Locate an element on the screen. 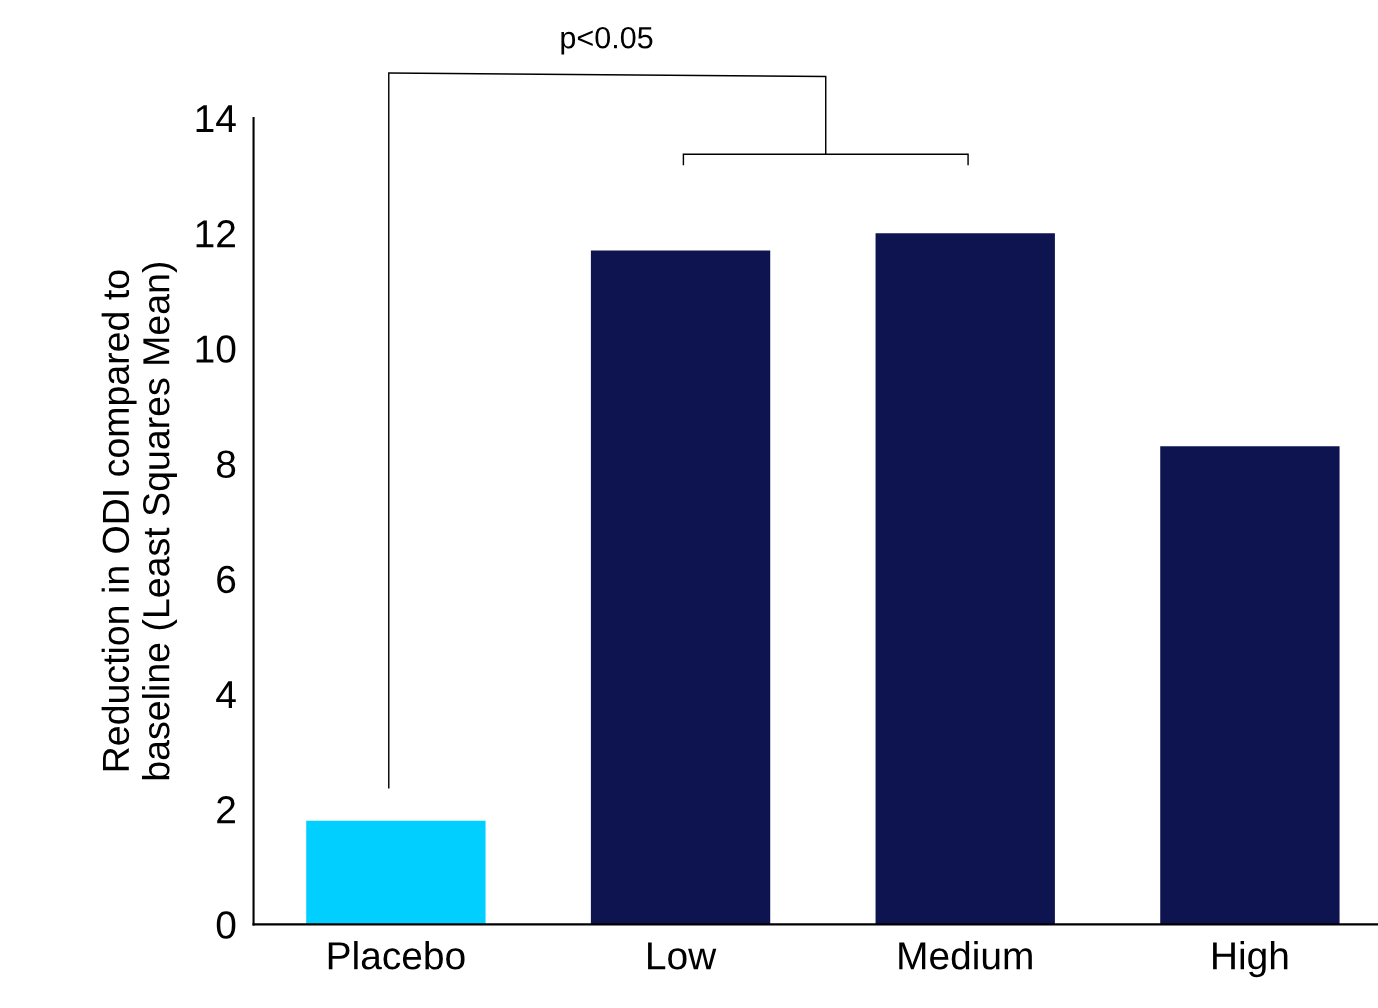 This screenshot has width=1378, height=1008. y-tick-label: 10 is located at coordinates (216, 349).